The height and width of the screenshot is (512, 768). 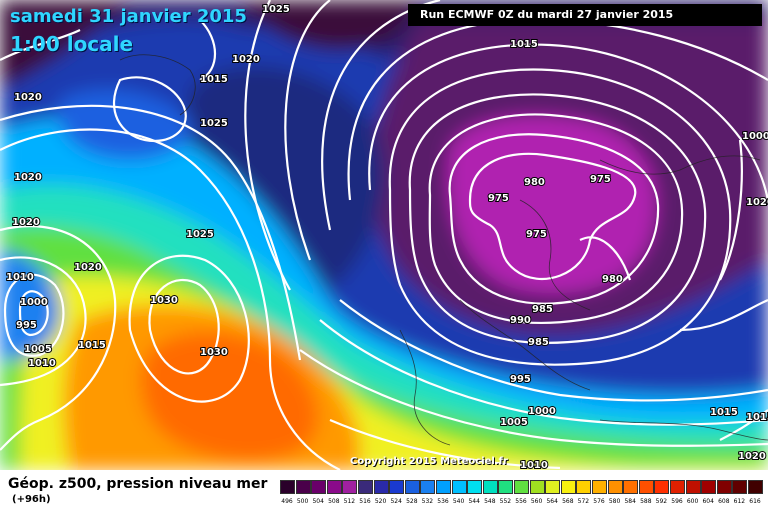 What do you see at coordinates (708, 501) in the screenshot?
I see `legend-tick-label: 604` at bounding box center [708, 501].